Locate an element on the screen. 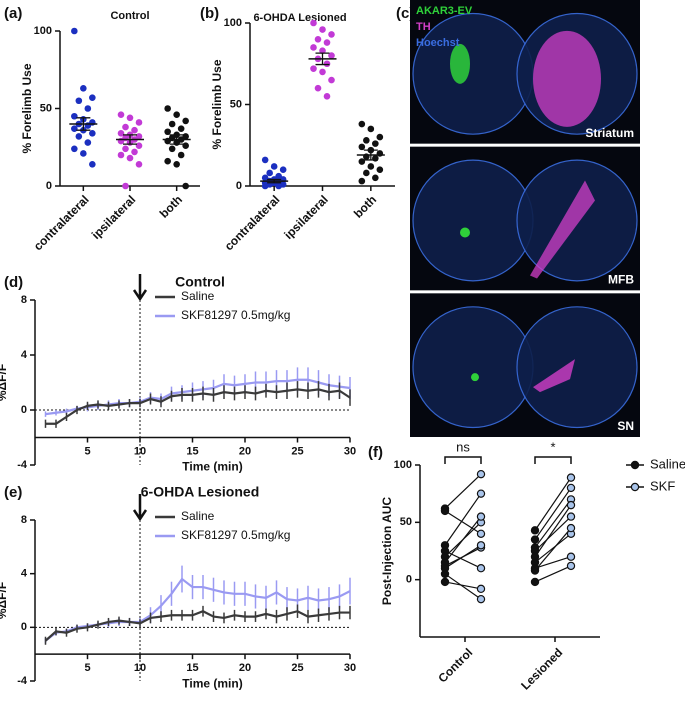 The height and width of the screenshot is (703, 685). x-tick-label: contralateral is located at coordinates (61, 222).